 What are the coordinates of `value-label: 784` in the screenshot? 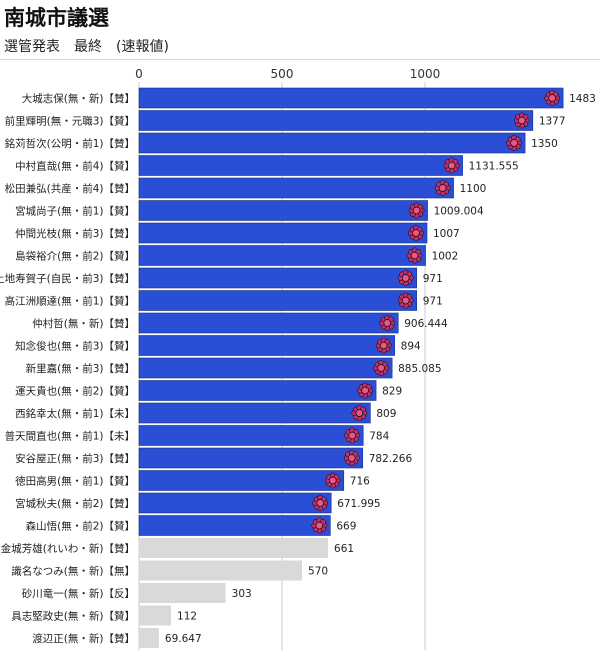 It's located at (379, 437).